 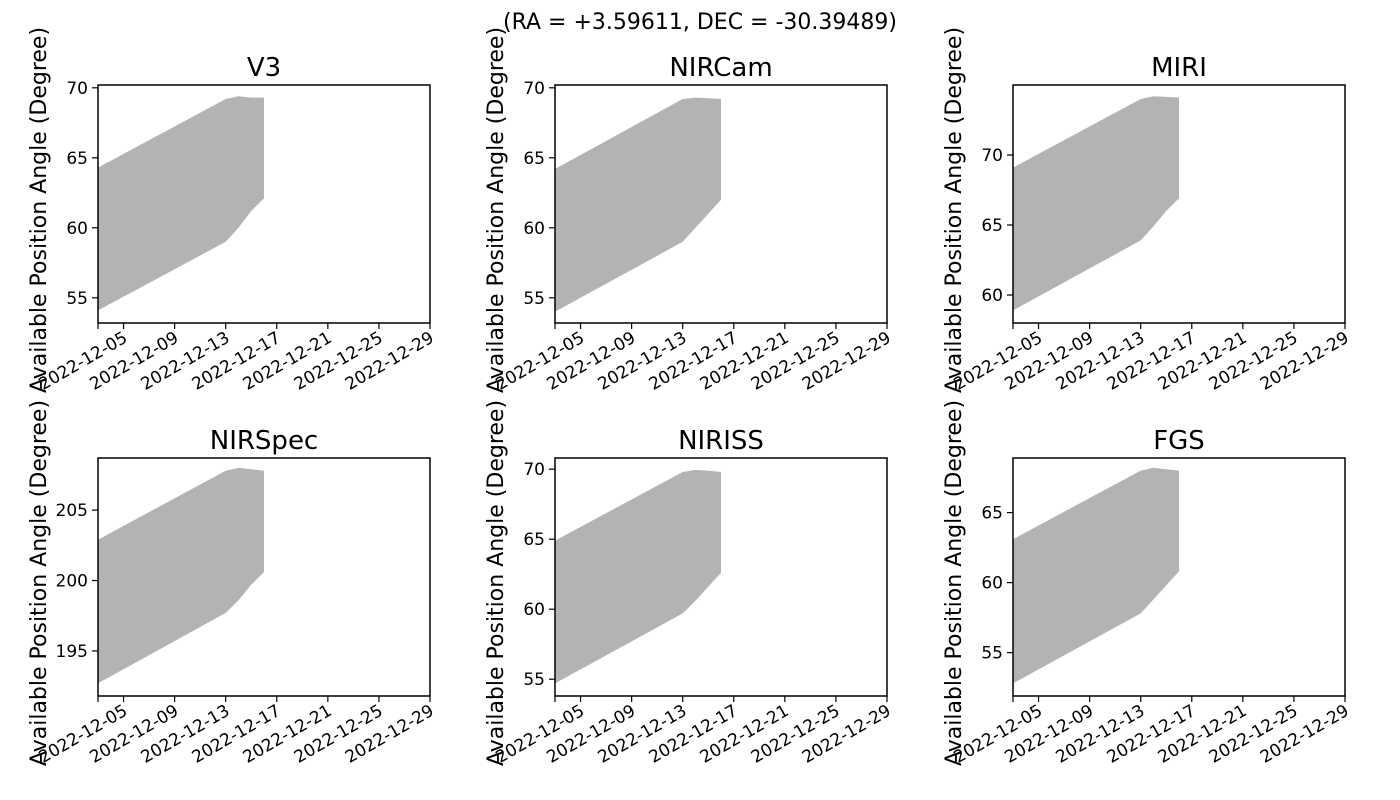 I want to click on subplot-title: NIRSpec, so click(x=264, y=441).